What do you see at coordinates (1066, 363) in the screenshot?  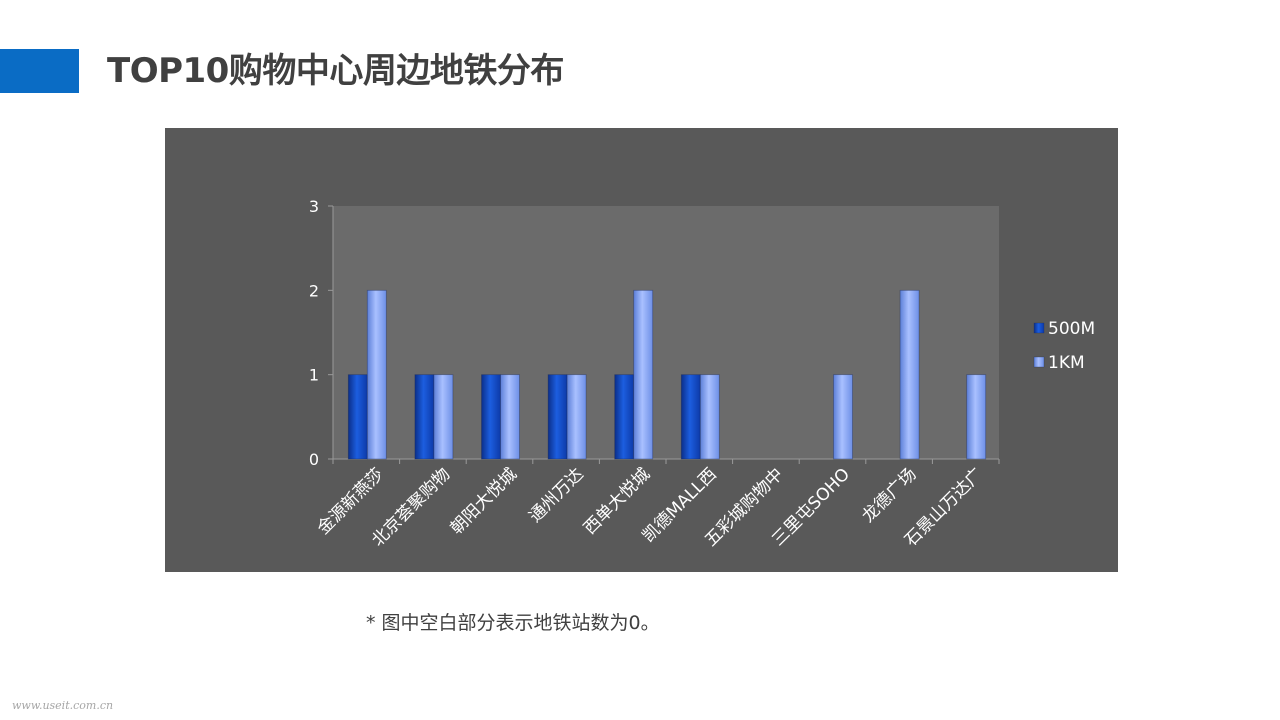 I see `legend-label-1km: 1KM` at bounding box center [1066, 363].